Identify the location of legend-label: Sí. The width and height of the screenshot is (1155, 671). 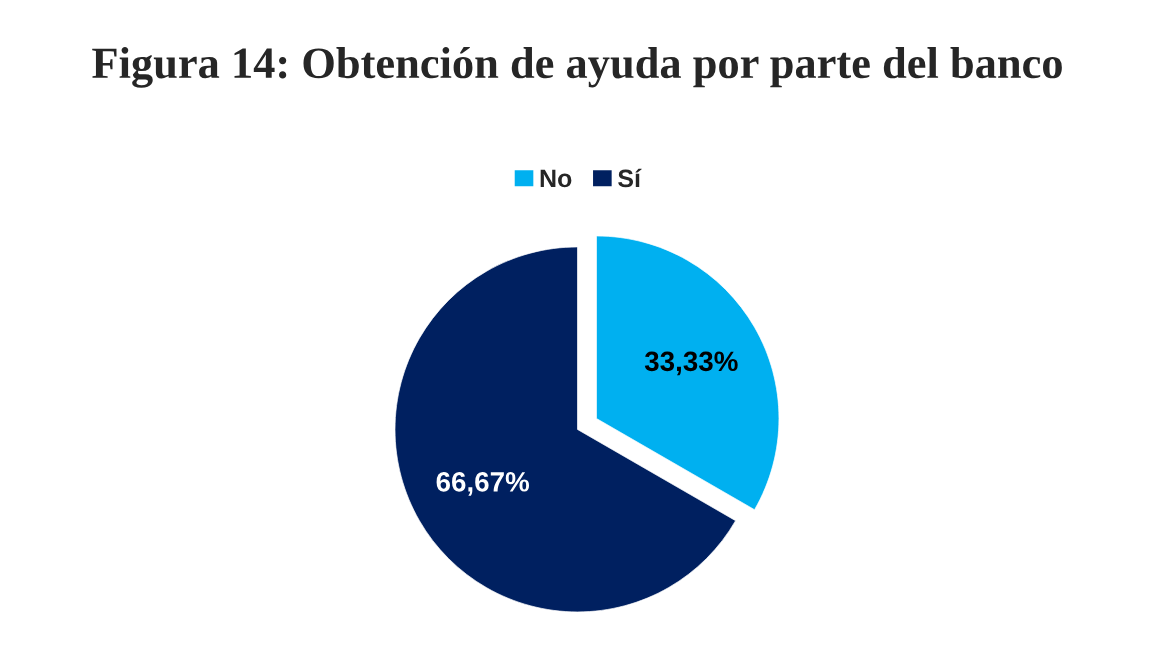
(630, 178).